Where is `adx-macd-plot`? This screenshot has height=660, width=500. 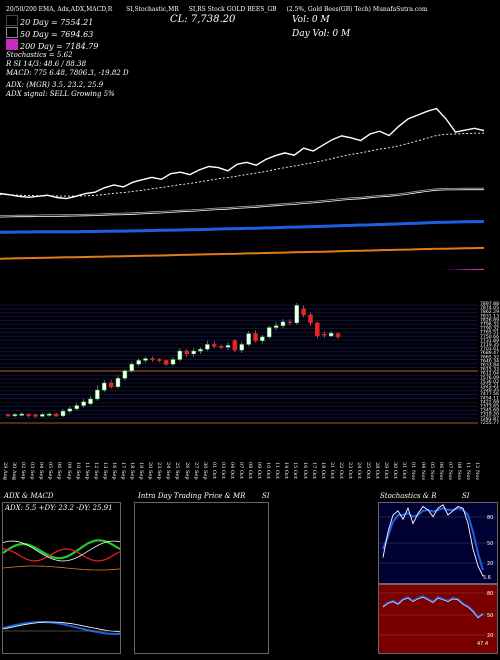
adx-macd-plot is located at coordinates (61, 587).